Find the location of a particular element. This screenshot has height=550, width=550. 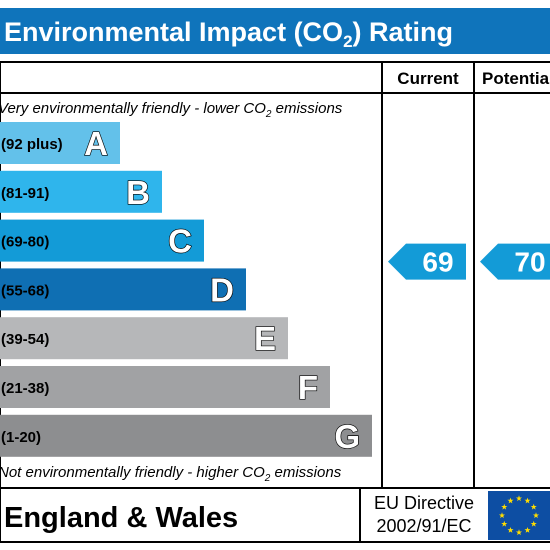

band-b is located at coordinates (81, 191).